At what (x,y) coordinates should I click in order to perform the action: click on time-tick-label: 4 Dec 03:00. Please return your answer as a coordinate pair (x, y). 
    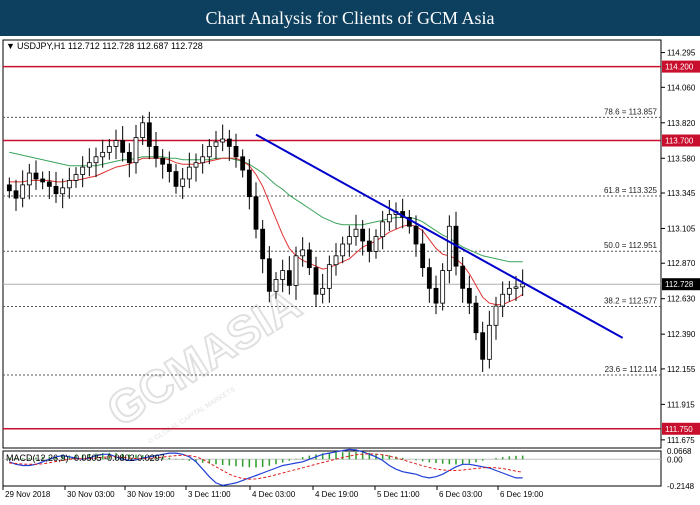
    Looking at the image, I should click on (274, 494).